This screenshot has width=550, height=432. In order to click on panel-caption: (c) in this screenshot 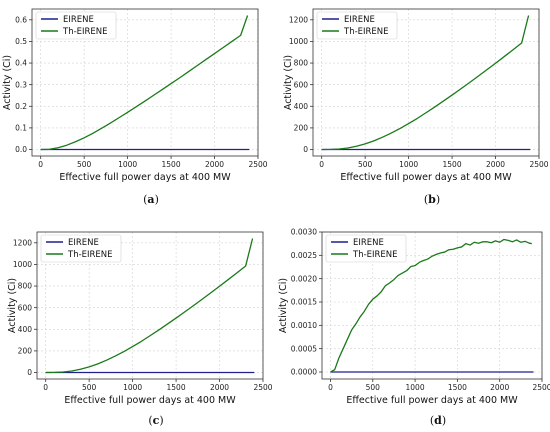, I will do `click(155, 420)`.